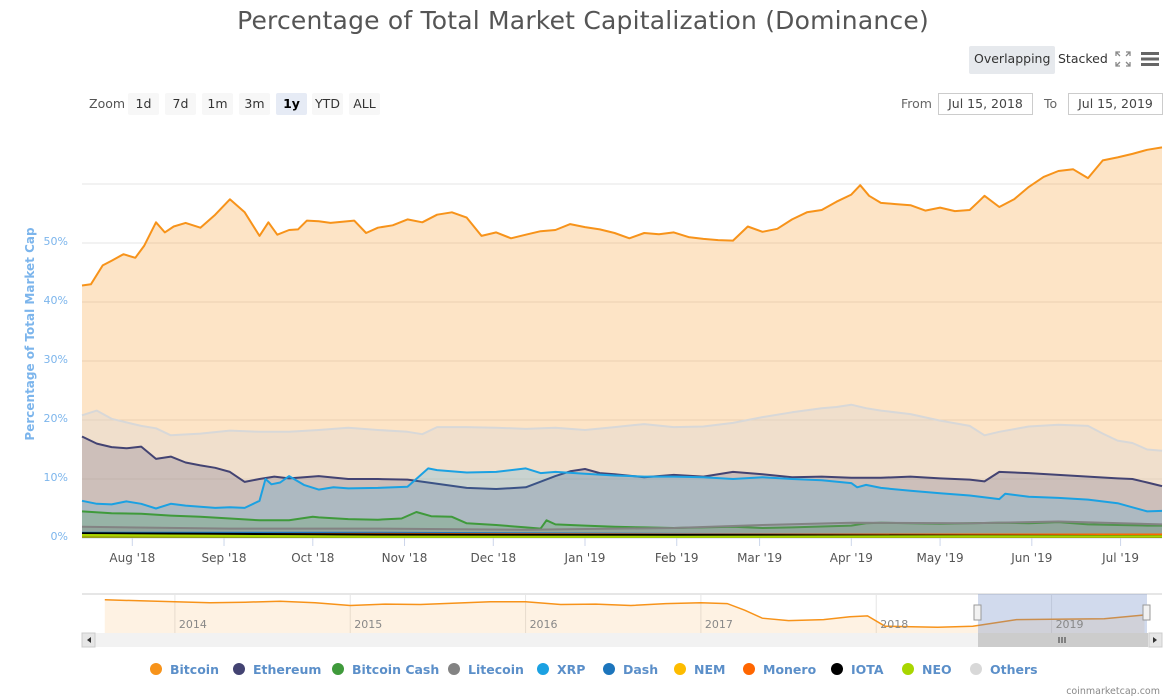 The height and width of the screenshot is (700, 1166). What do you see at coordinates (894, 624) in the screenshot?
I see `navigator-year-label: 2018` at bounding box center [894, 624].